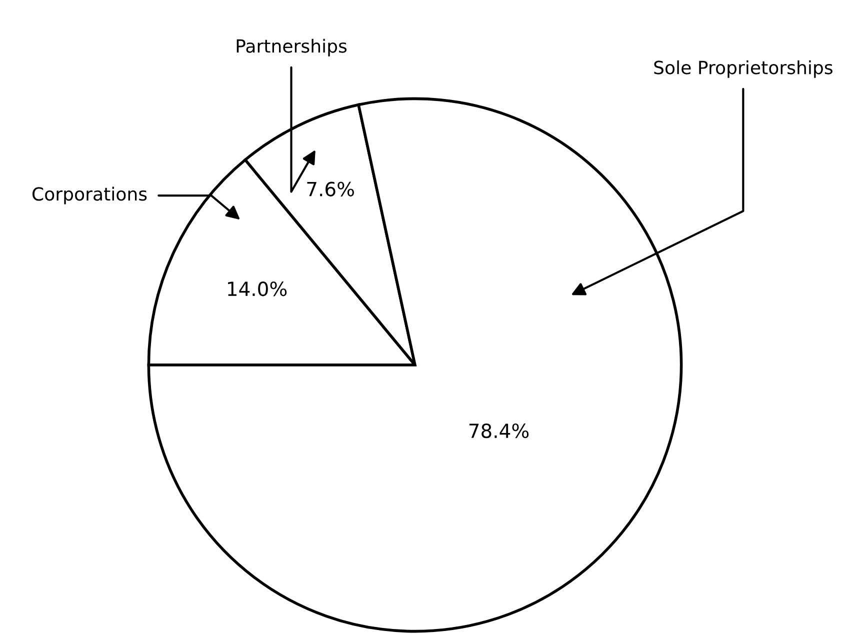 This screenshot has height=634, width=857. Describe the element at coordinates (291, 47) in the screenshot. I see `slice-label: Partnerships` at that location.